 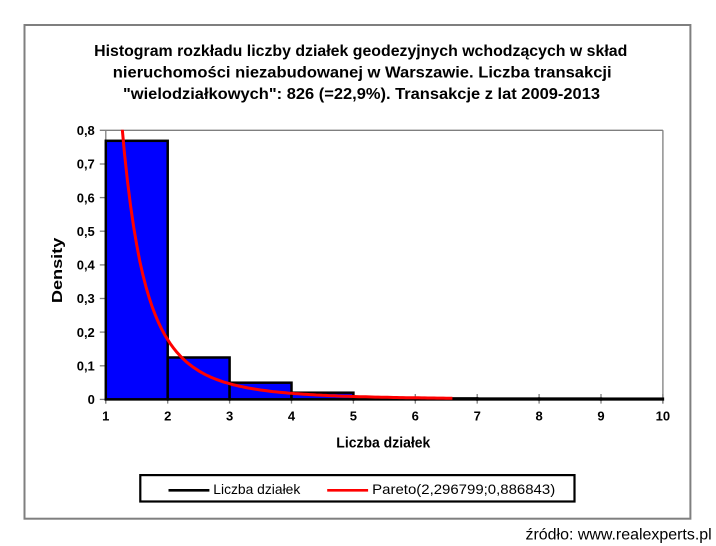 I want to click on svg-text: 1, so click(x=105, y=416).